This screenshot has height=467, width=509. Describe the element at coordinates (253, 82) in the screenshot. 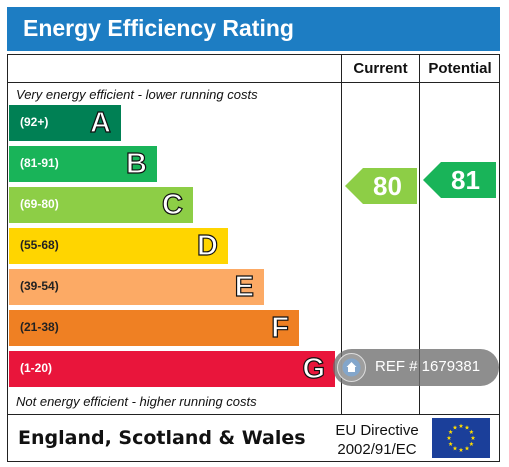

I see `header-divider` at that location.